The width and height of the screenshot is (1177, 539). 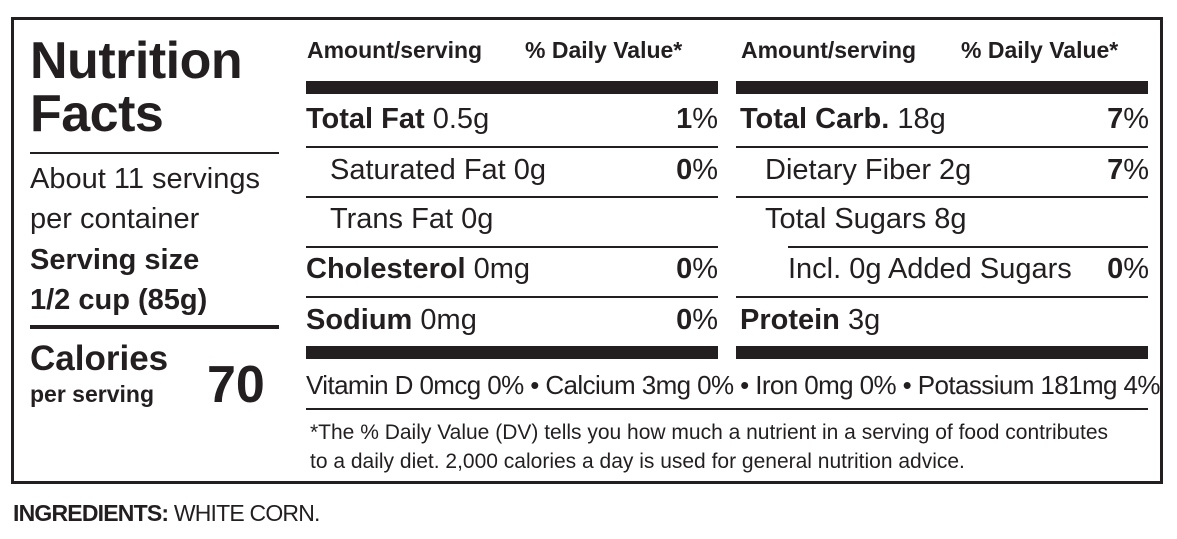 What do you see at coordinates (115, 260) in the screenshot?
I see `serving-size-label: Serving size` at bounding box center [115, 260].